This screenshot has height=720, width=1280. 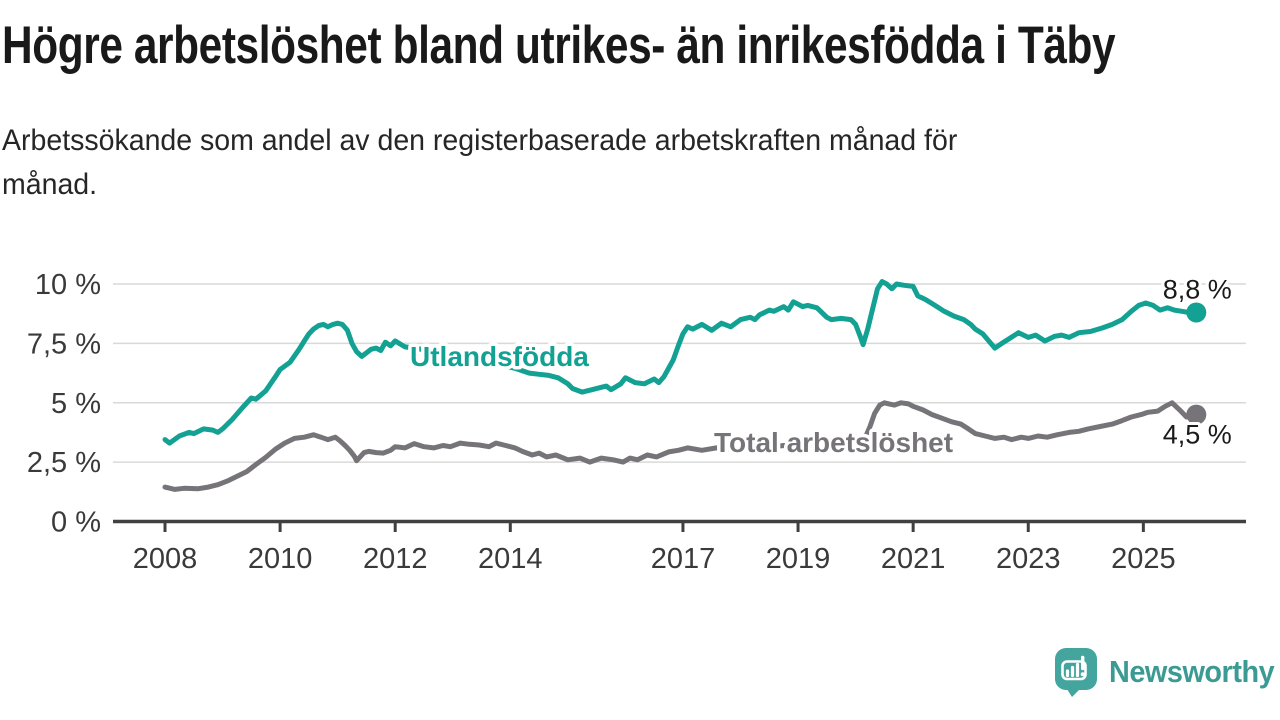 I want to click on newsworthy-logo: Newsworthy, so click(x=1166, y=672).